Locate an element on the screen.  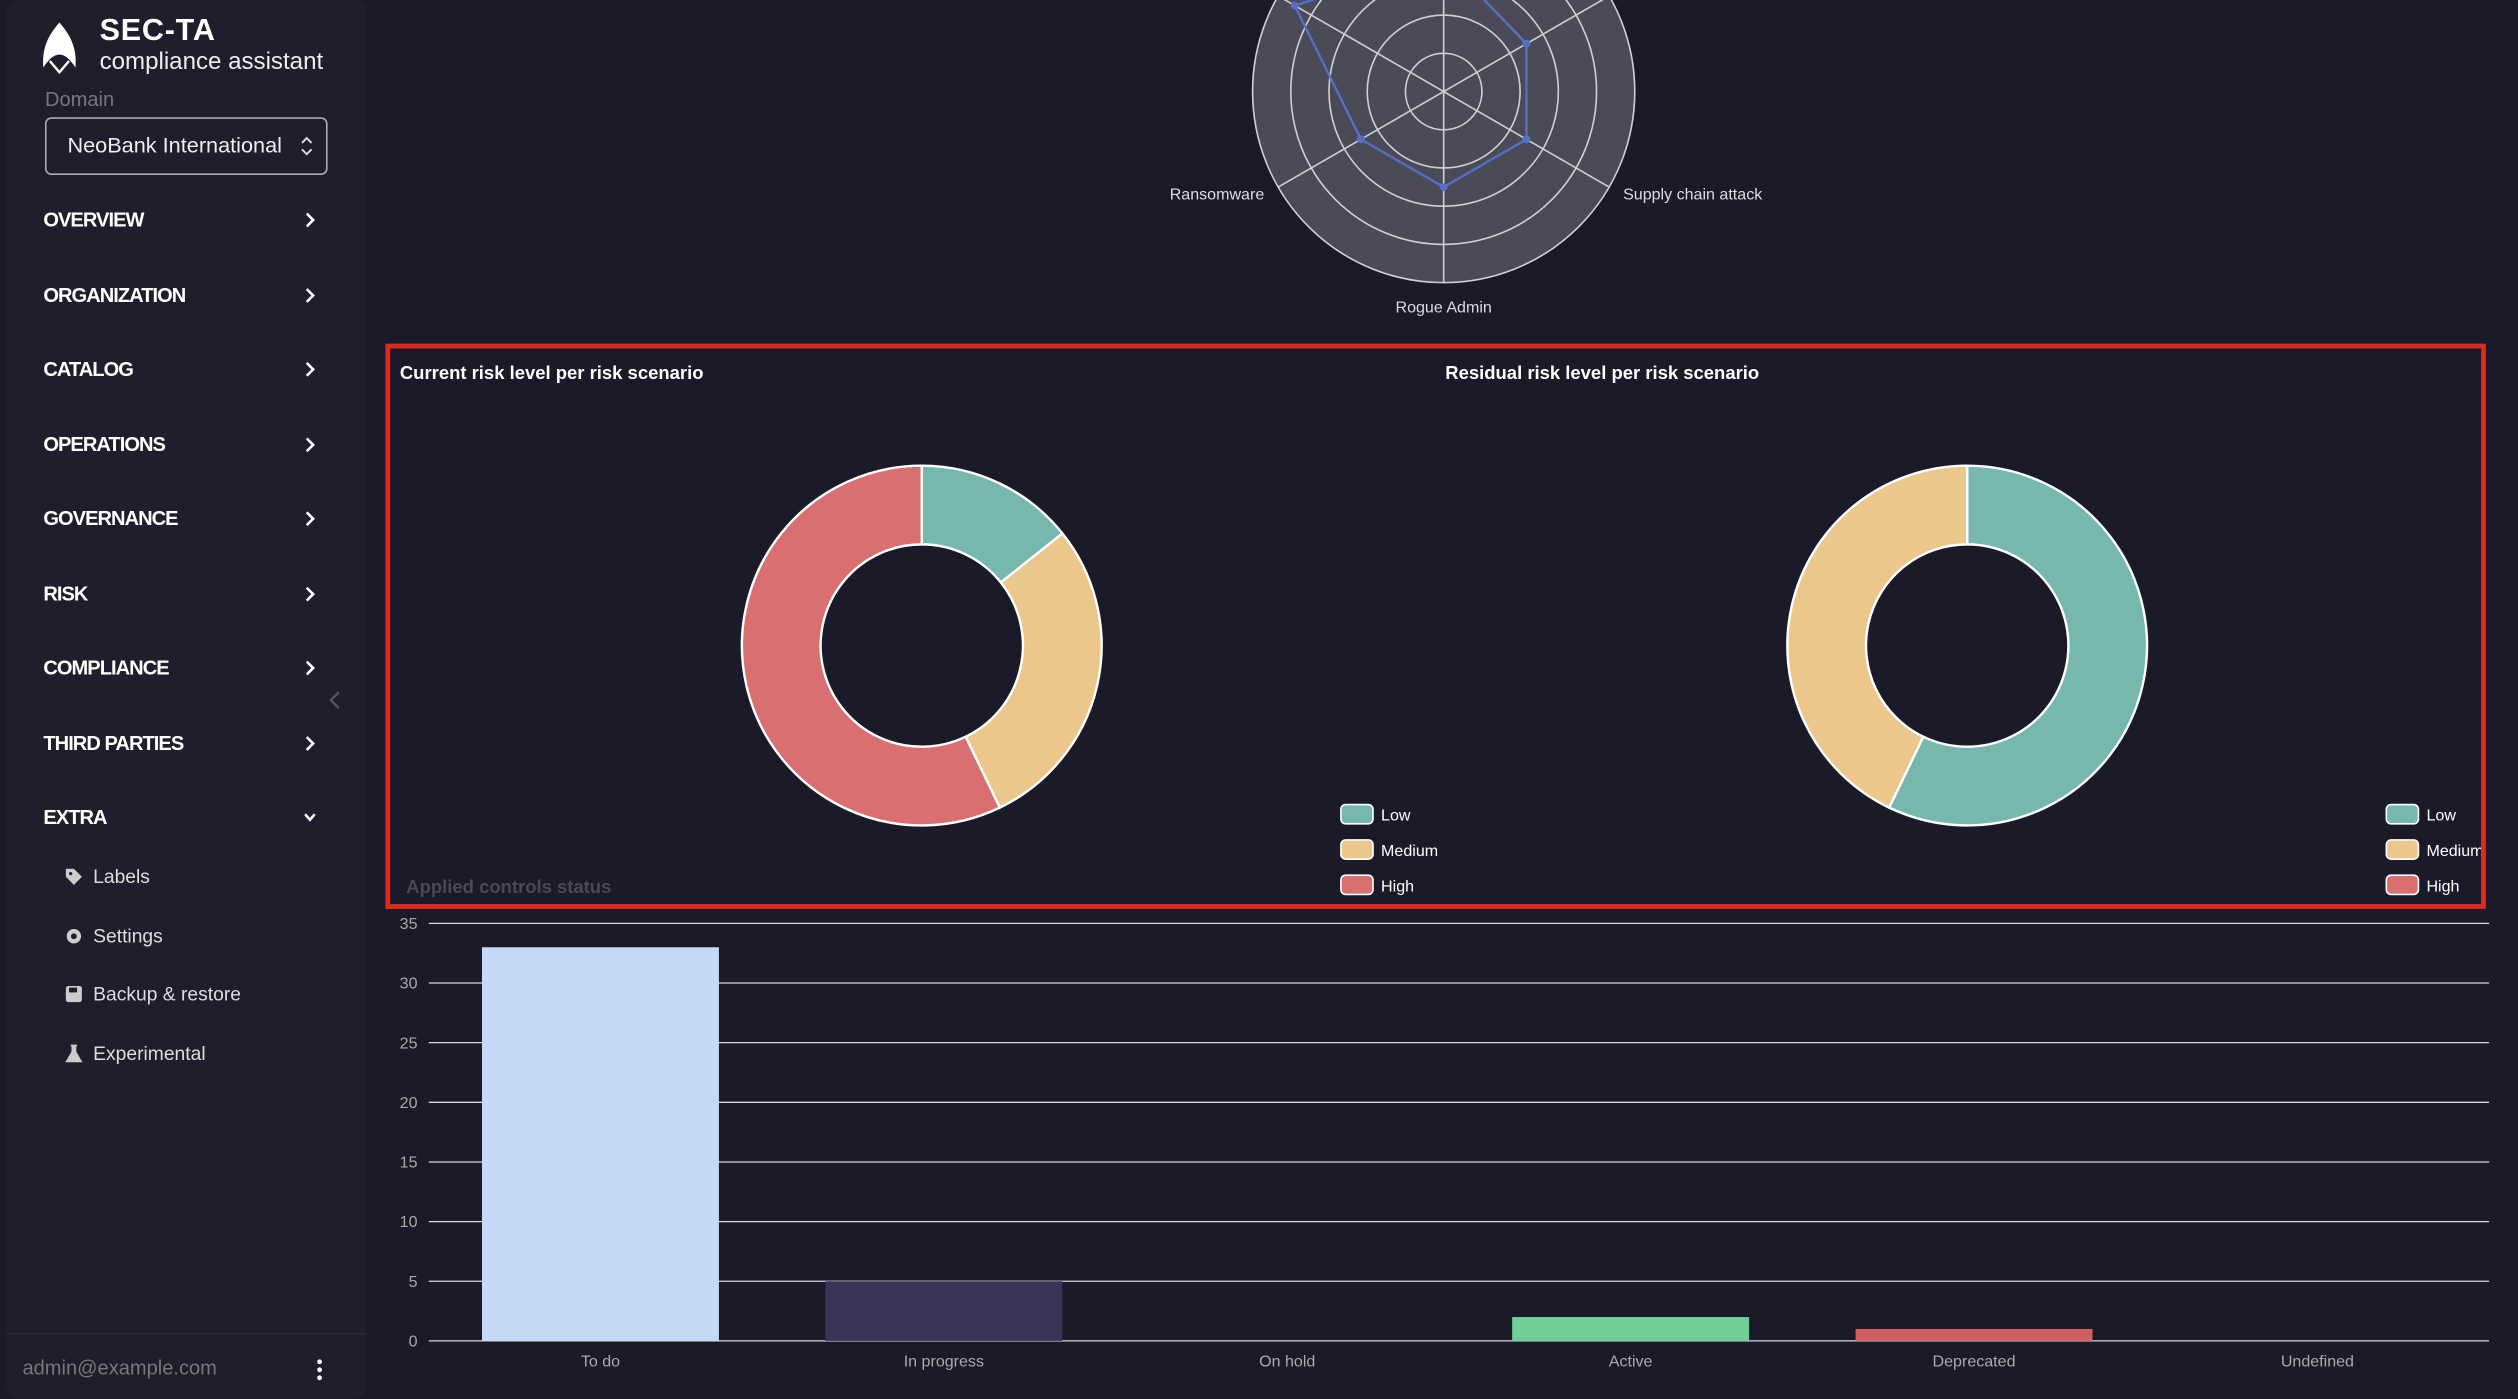
sub-item: Backup & restore is located at coordinates (152, 994).